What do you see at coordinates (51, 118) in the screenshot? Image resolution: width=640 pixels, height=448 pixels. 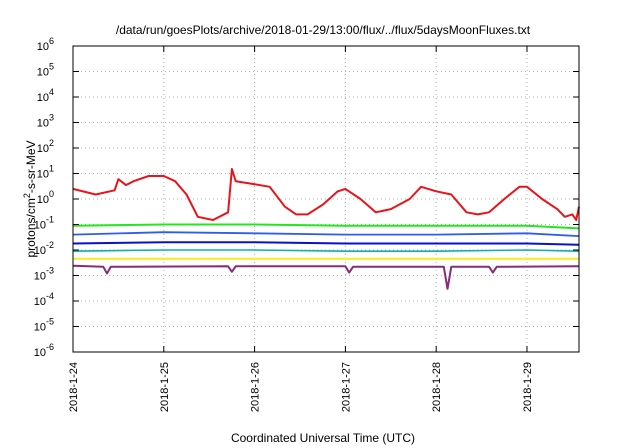 I see `y-tick-exponent: 3` at bounding box center [51, 118].